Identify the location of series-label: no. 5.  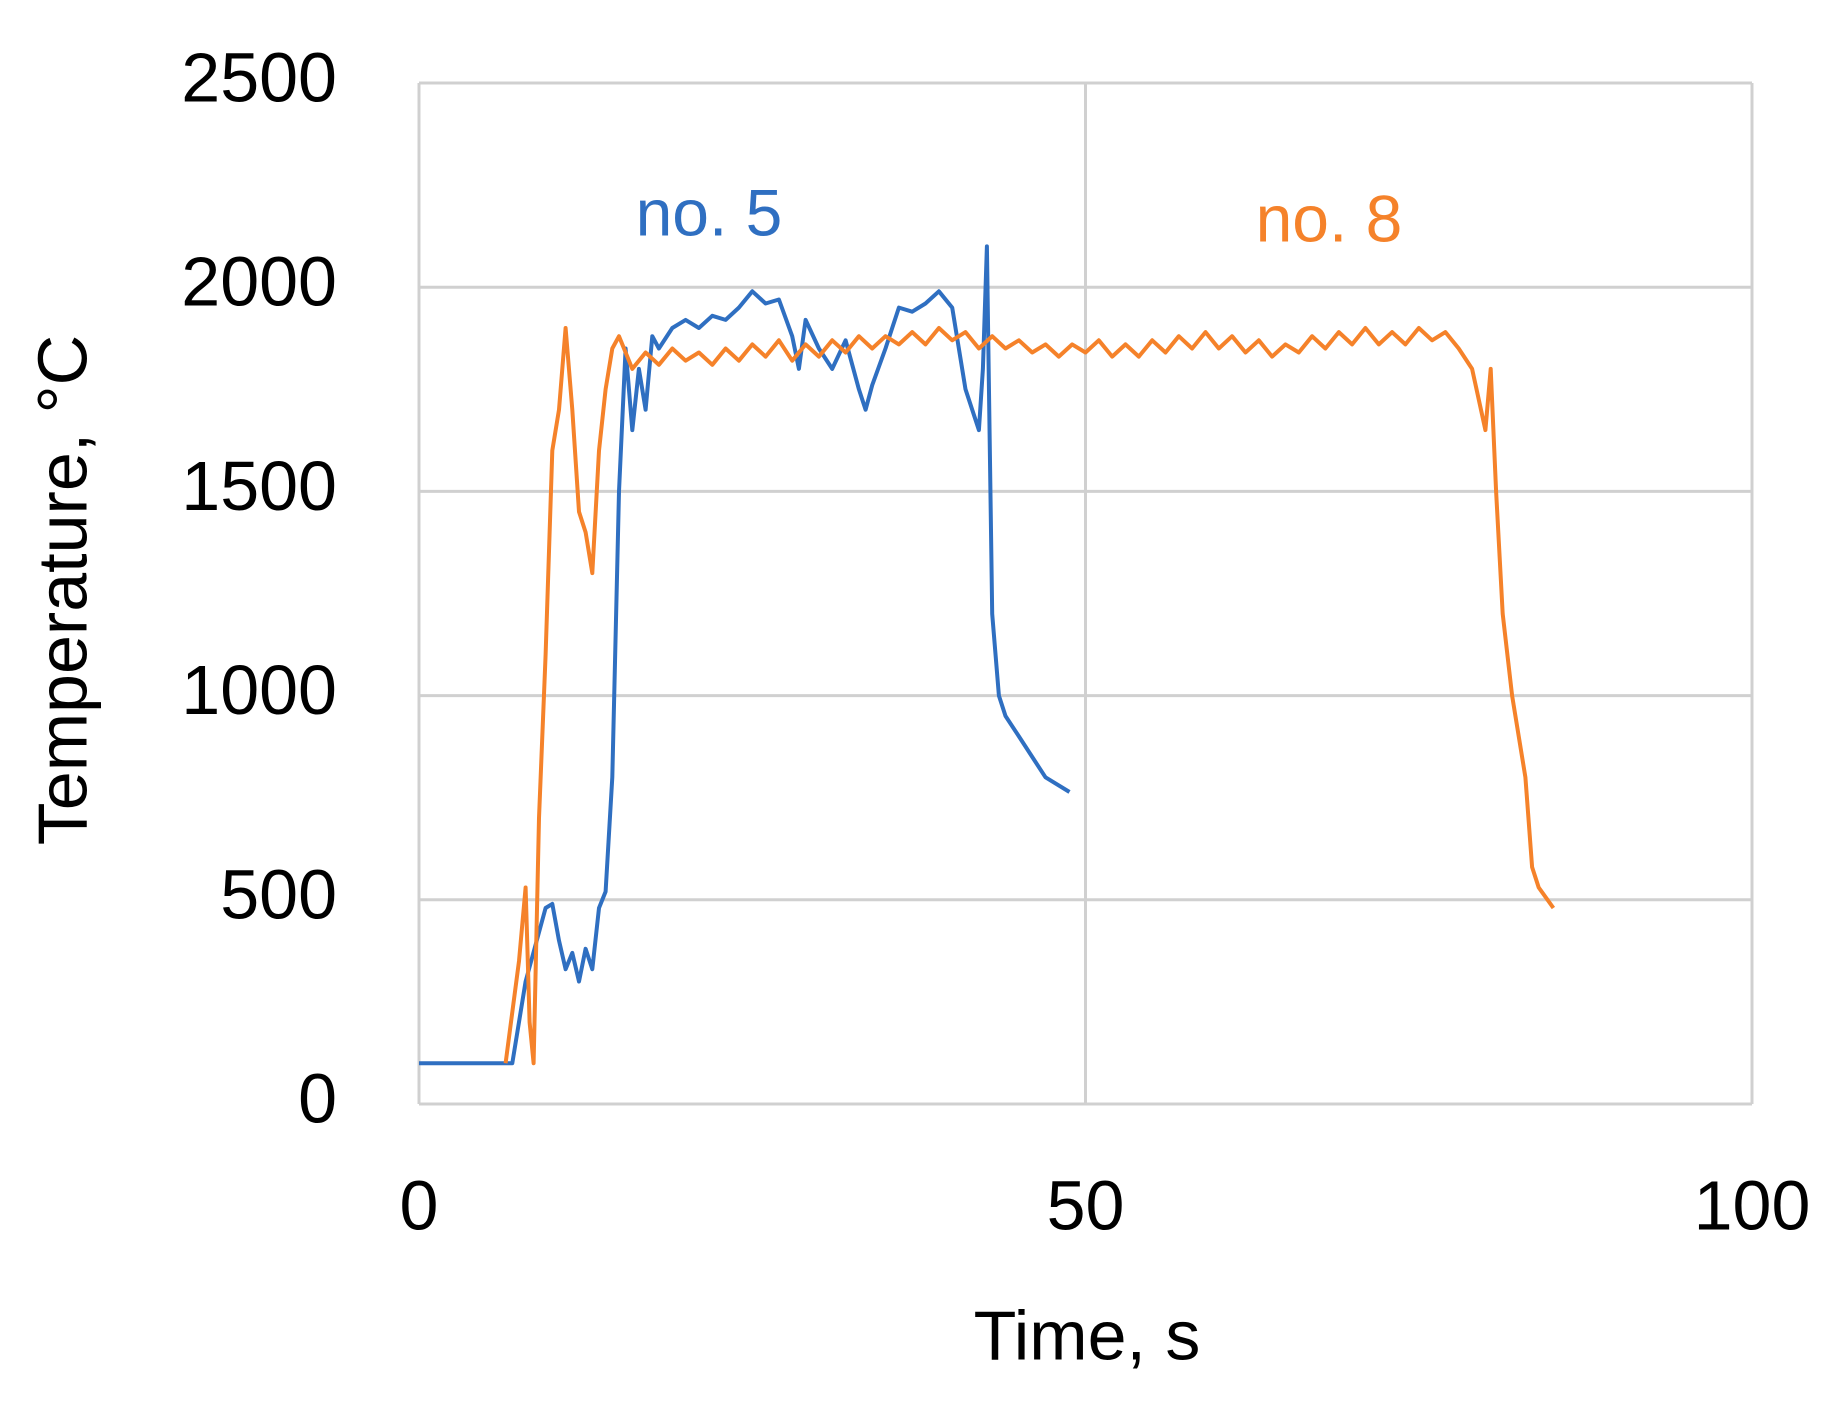
(709, 212).